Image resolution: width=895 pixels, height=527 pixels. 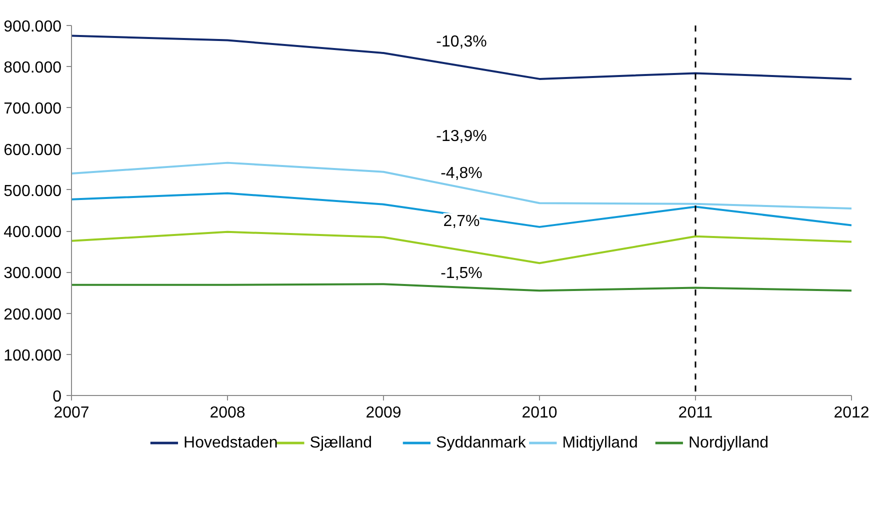 What do you see at coordinates (33, 273) in the screenshot?
I see `y-tick-label: 300.000` at bounding box center [33, 273].